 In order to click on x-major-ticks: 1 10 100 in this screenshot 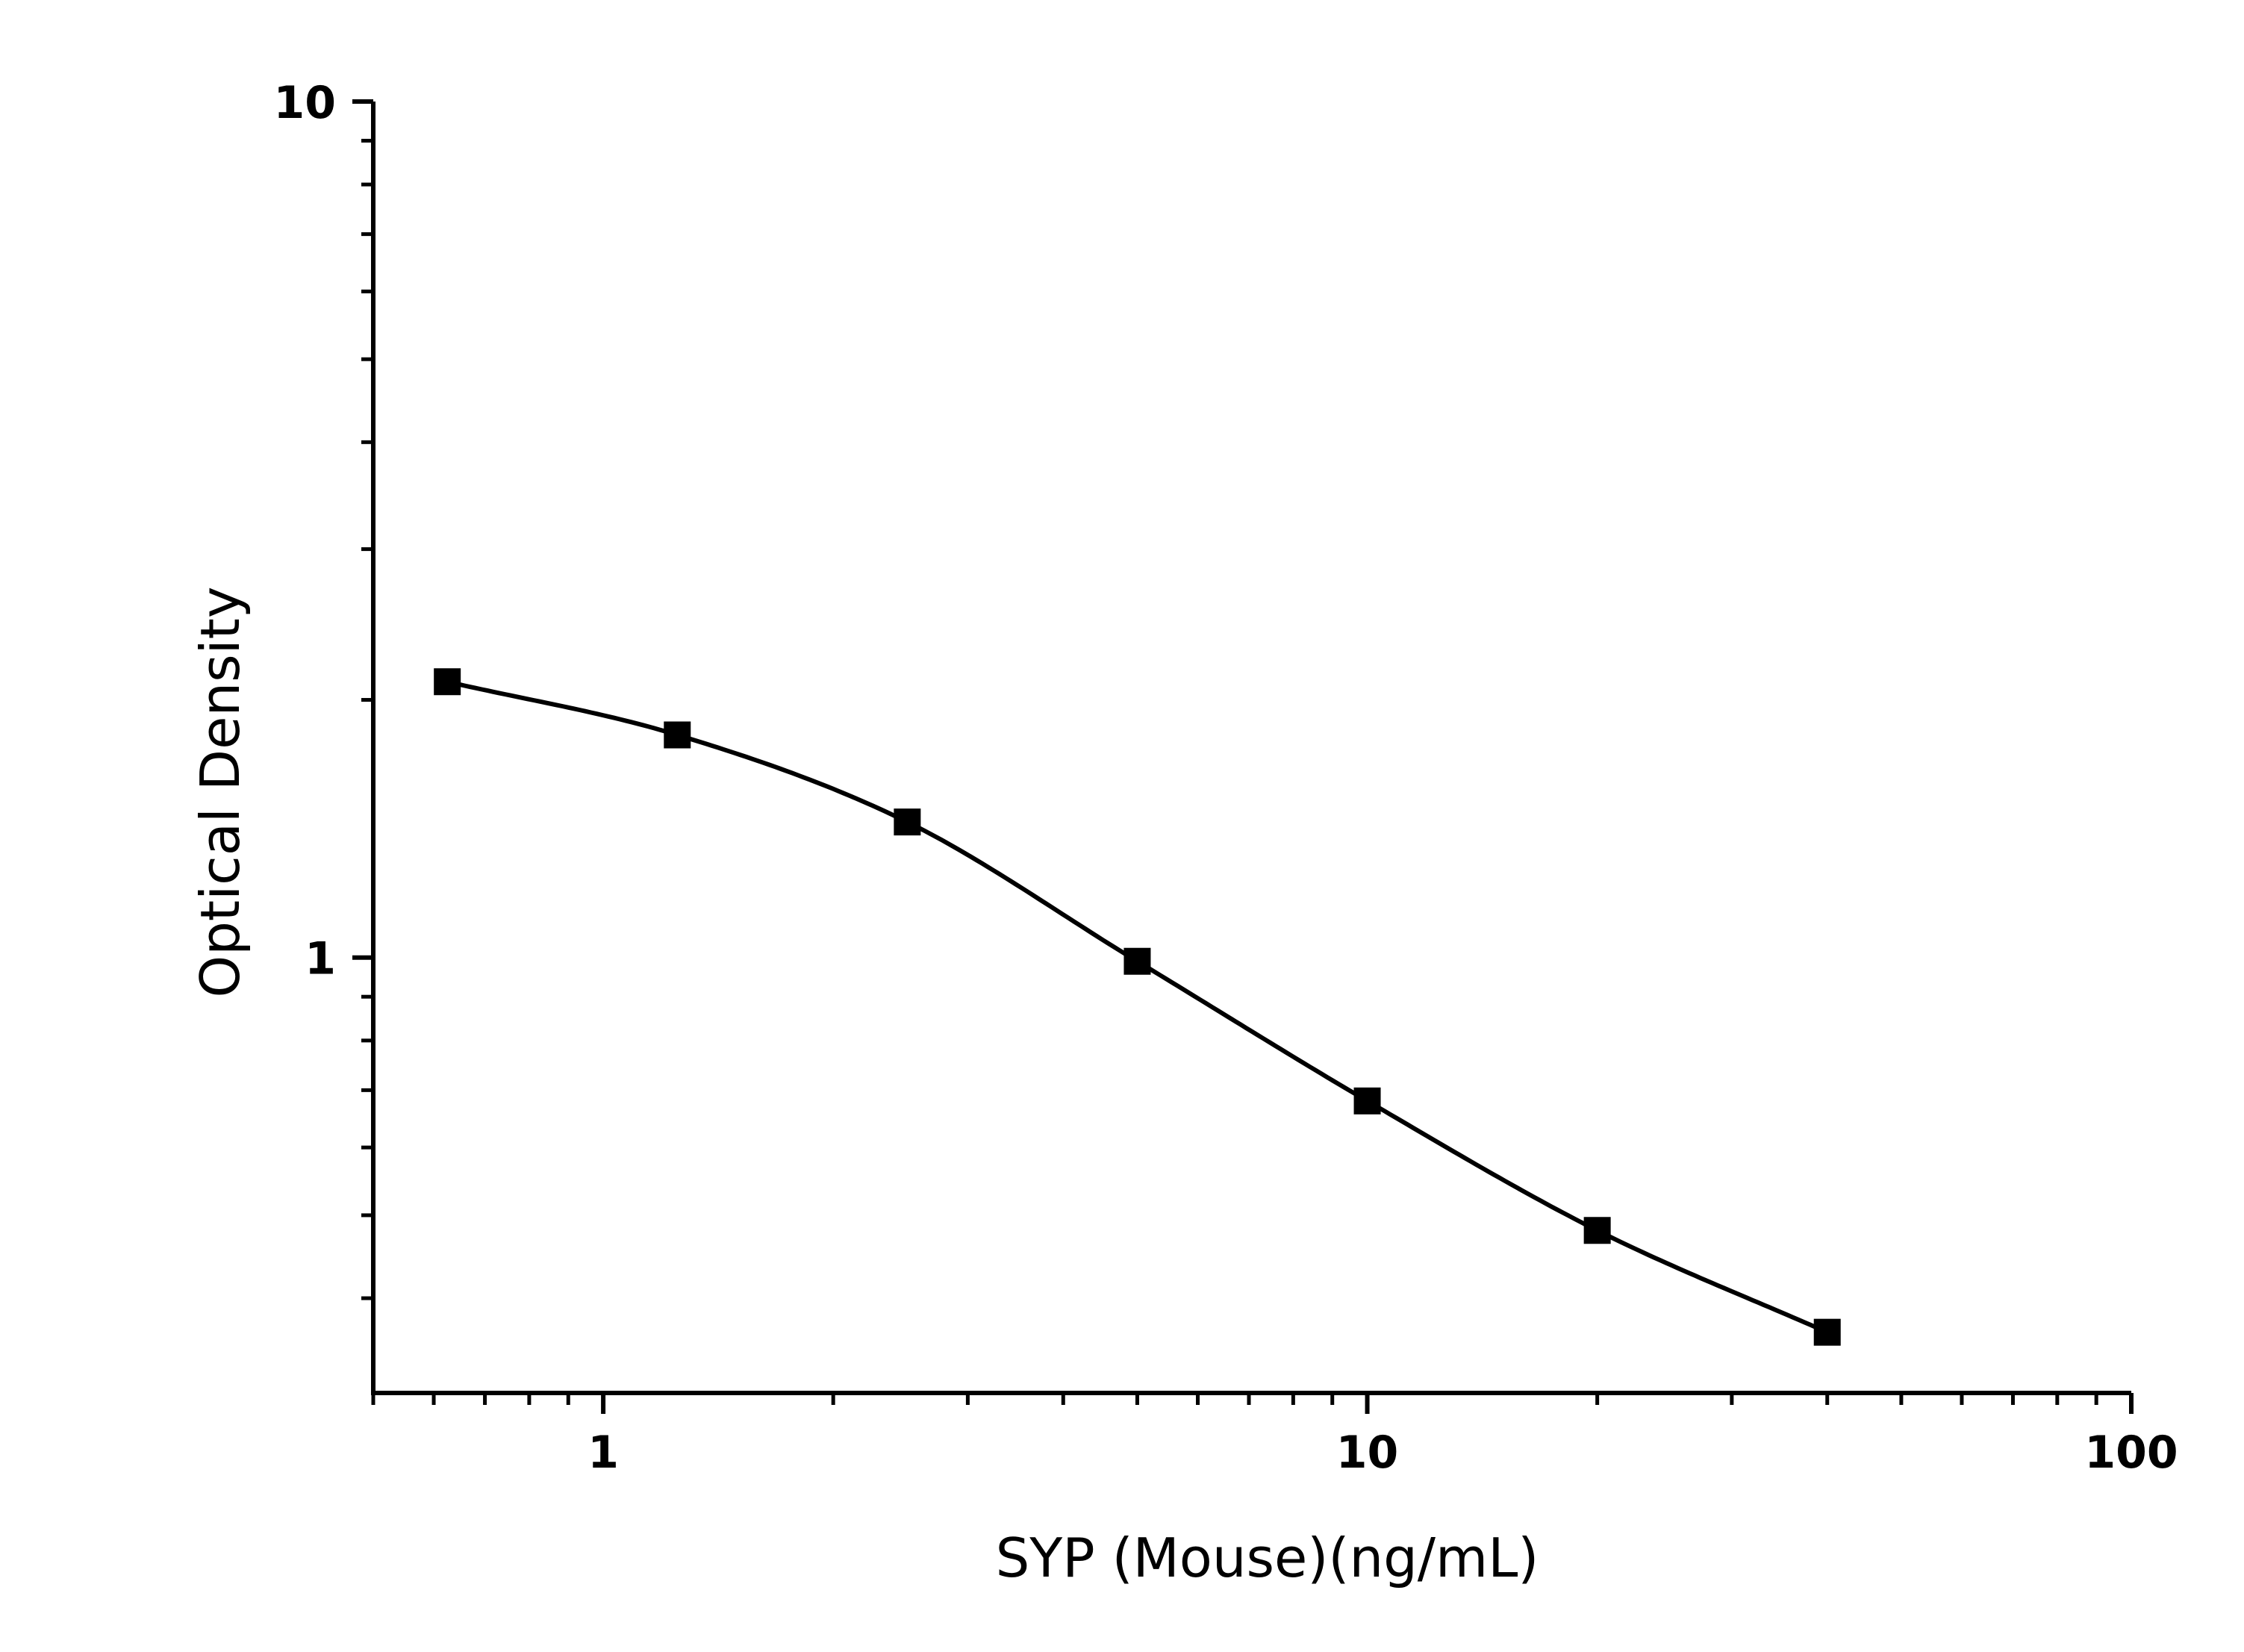, I will do `click(1383, 1436)`.